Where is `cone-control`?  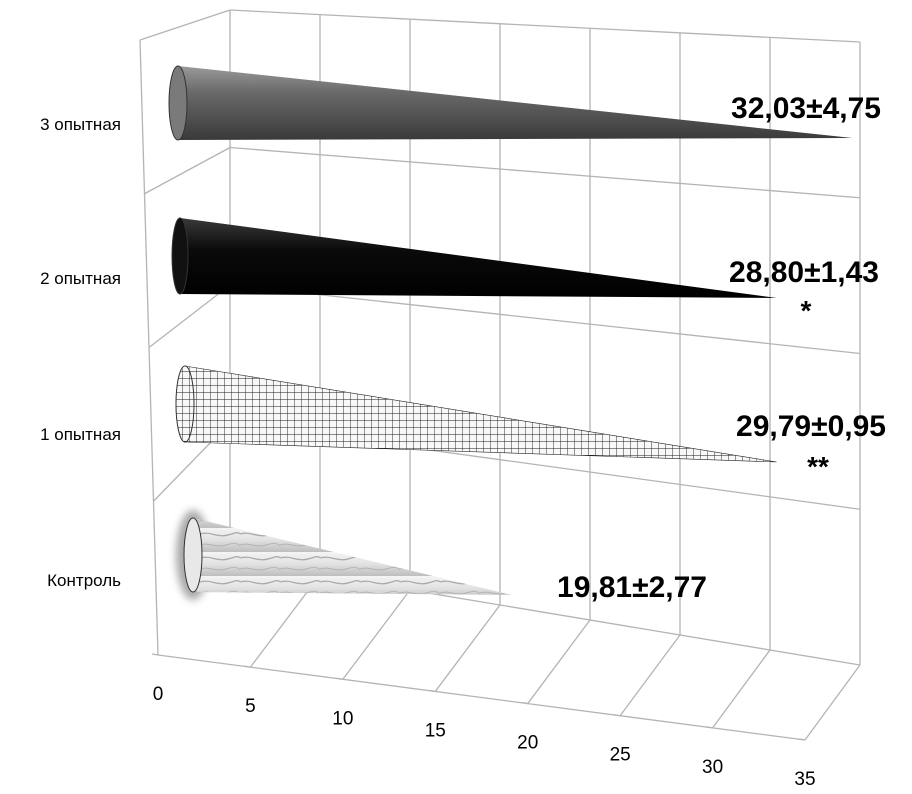 cone-control is located at coordinates (348, 556).